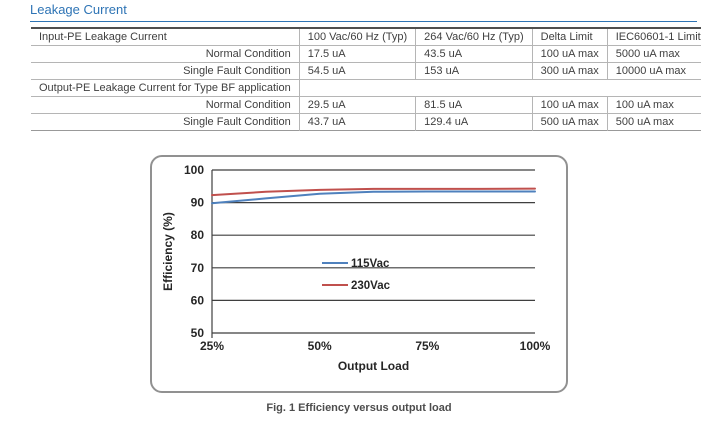  Describe the element at coordinates (373, 197) in the screenshot. I see `series-line-115Vac` at that location.